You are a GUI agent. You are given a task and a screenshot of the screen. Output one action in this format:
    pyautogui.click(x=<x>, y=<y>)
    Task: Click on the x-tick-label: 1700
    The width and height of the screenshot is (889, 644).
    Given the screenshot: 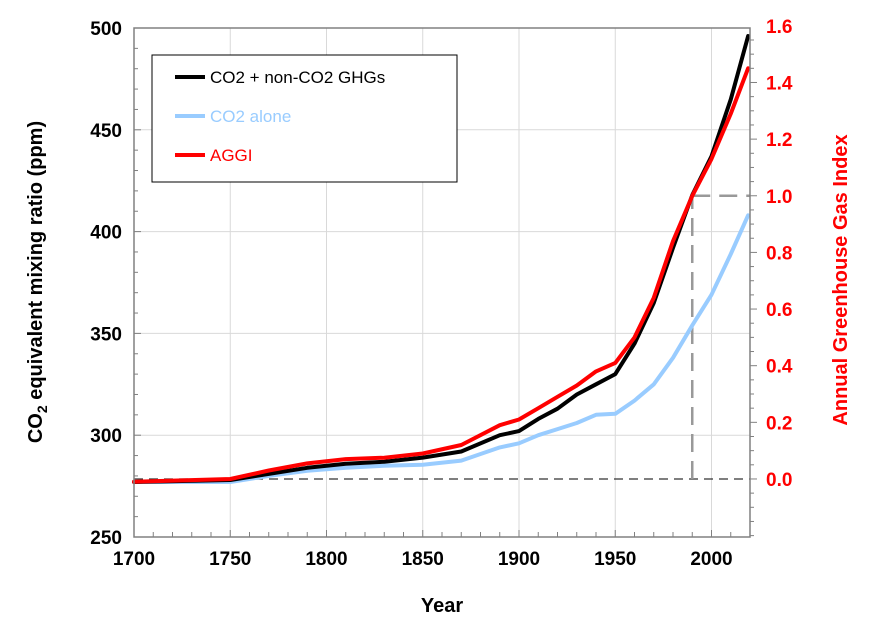 What is the action you would take?
    pyautogui.click(x=134, y=559)
    